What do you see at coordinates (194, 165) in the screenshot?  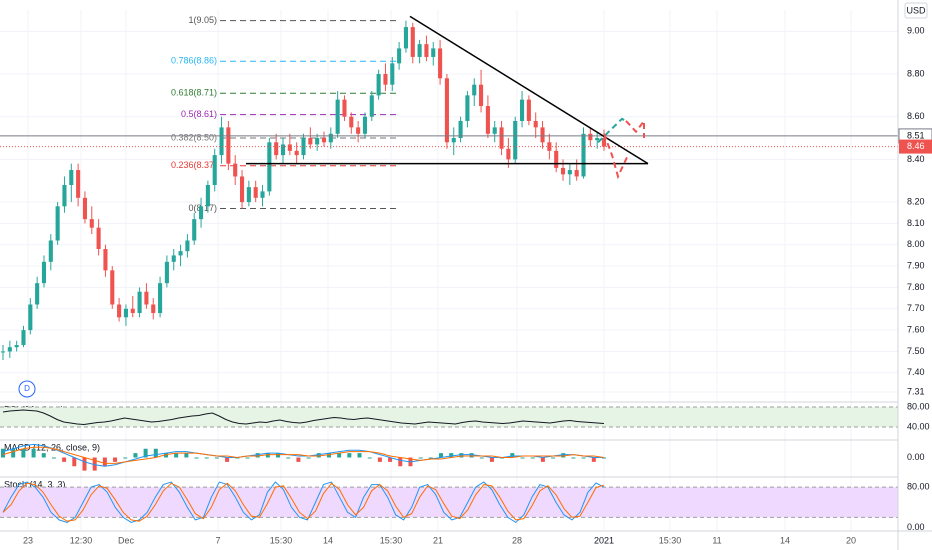 I see `fib-level-label: 0.236(8.37)` at bounding box center [194, 165].